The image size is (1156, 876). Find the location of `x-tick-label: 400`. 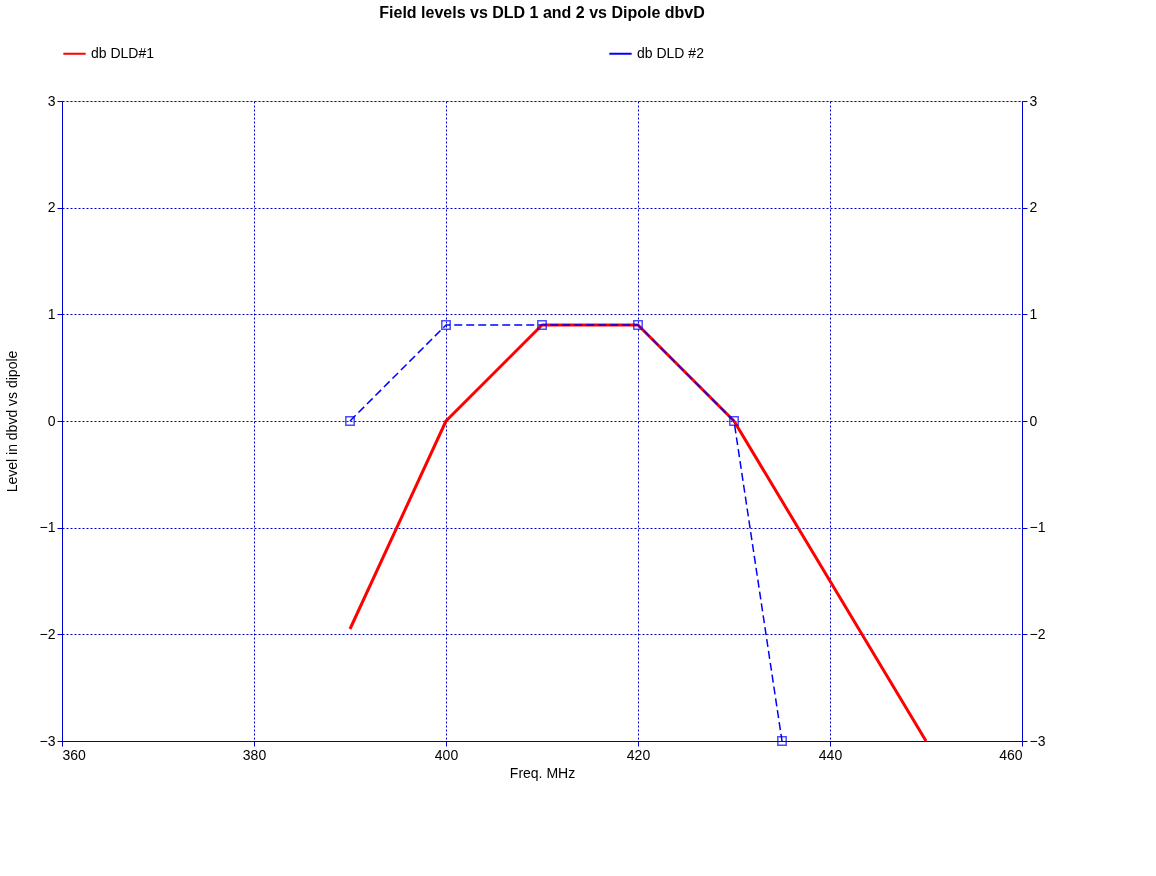

x-tick-label: 400 is located at coordinates (446, 754).